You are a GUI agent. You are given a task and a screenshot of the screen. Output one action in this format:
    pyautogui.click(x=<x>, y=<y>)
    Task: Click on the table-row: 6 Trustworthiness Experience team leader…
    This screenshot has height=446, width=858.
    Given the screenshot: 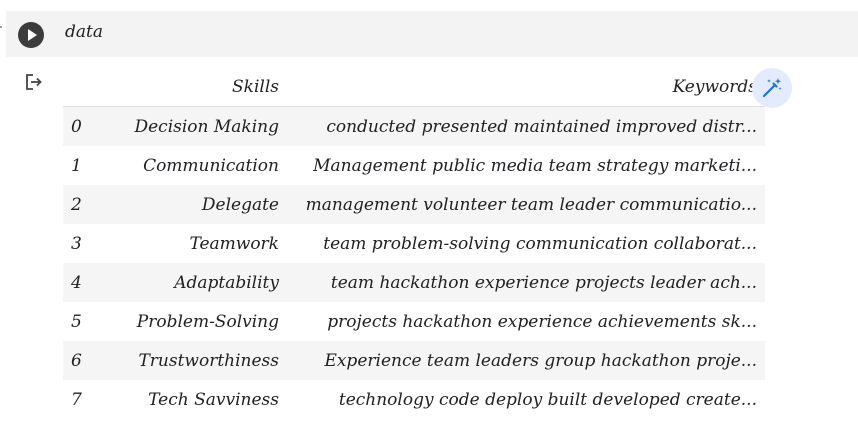 What is the action you would take?
    pyautogui.click(x=414, y=360)
    